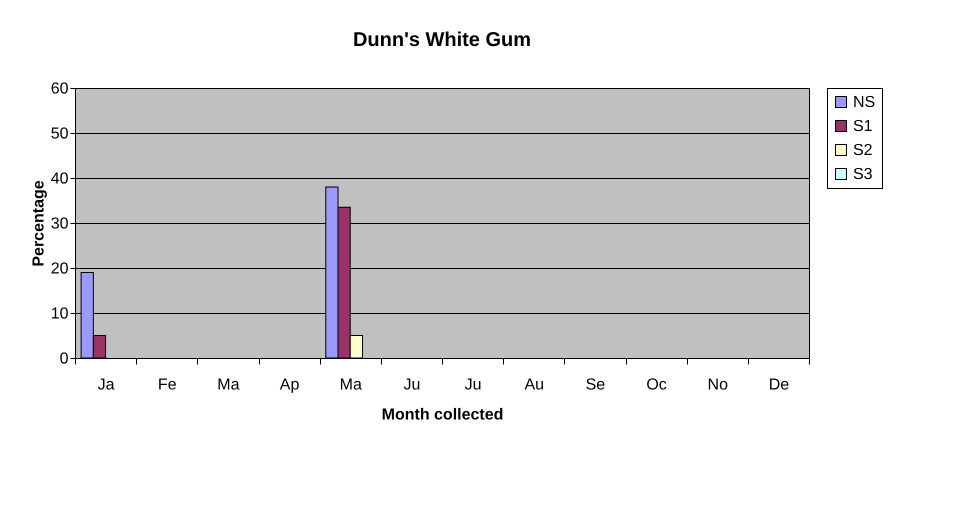 The image size is (955, 520). Describe the element at coordinates (596, 385) in the screenshot. I see `x-tick-label: Se` at that location.